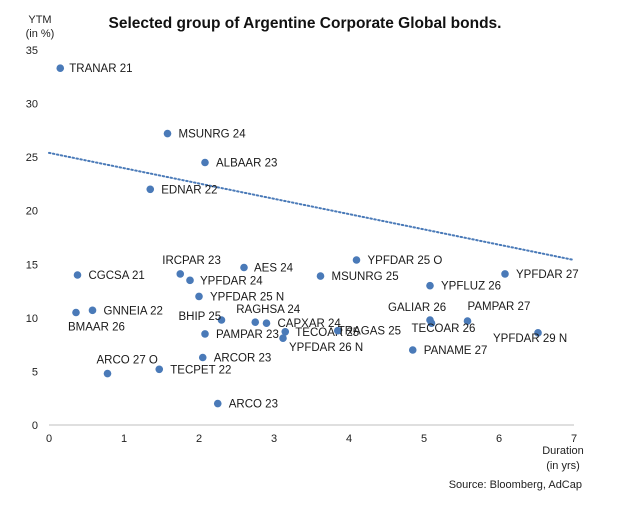  What do you see at coordinates (32, 51) in the screenshot?
I see `y-tick-label: 35` at bounding box center [32, 51].